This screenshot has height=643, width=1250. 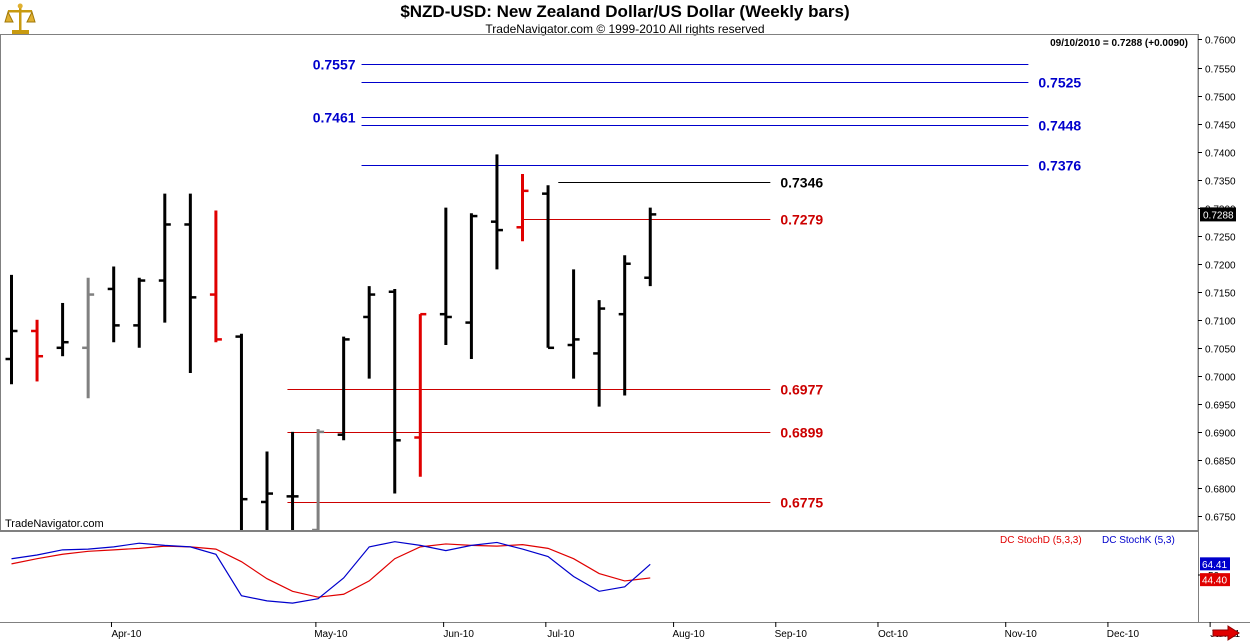 What do you see at coordinates (1220, 41) in the screenshot?
I see `y-tick-label: 0.7600` at bounding box center [1220, 41].